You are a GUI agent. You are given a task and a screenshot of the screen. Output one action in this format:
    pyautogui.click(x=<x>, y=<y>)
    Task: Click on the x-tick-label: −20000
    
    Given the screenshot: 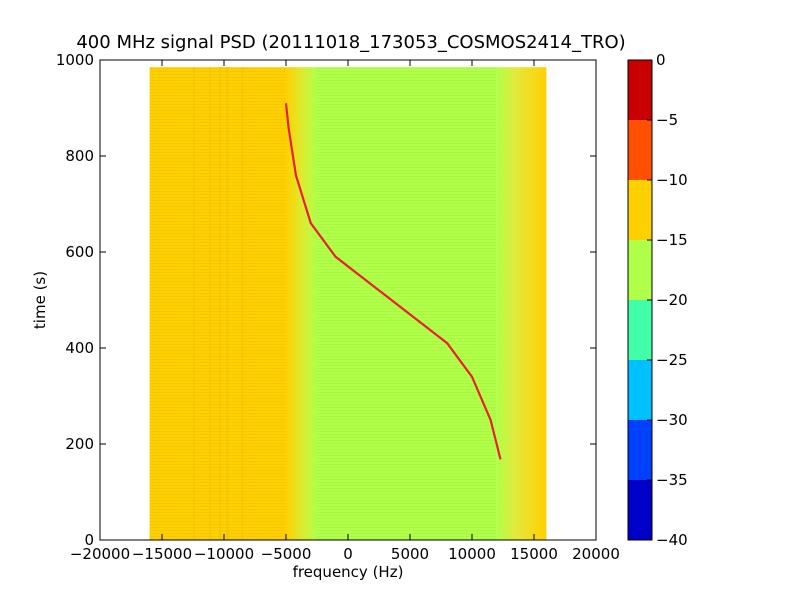 What is the action you would take?
    pyautogui.click(x=100, y=554)
    